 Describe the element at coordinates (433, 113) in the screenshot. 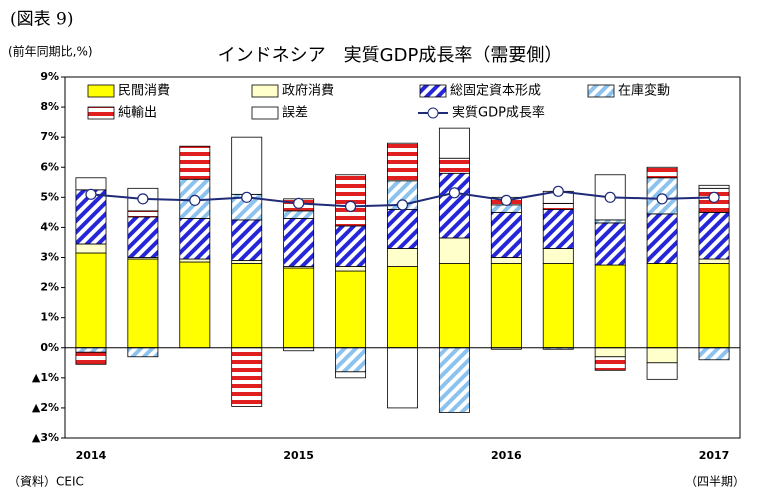

I see `legend-marker` at that location.